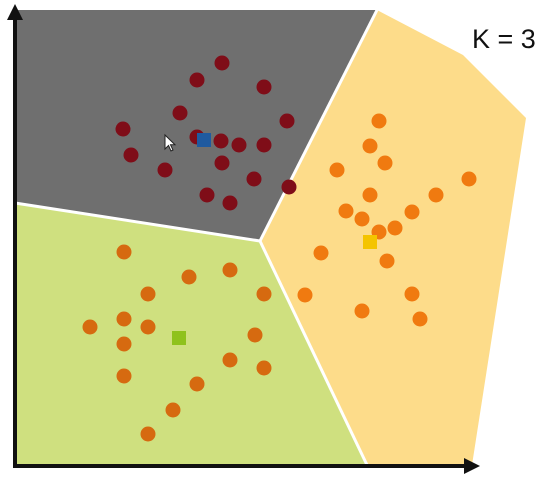 The width and height of the screenshot is (547, 483). Describe the element at coordinates (170, 142) in the screenshot. I see `mouse-cursor-icon` at that location.